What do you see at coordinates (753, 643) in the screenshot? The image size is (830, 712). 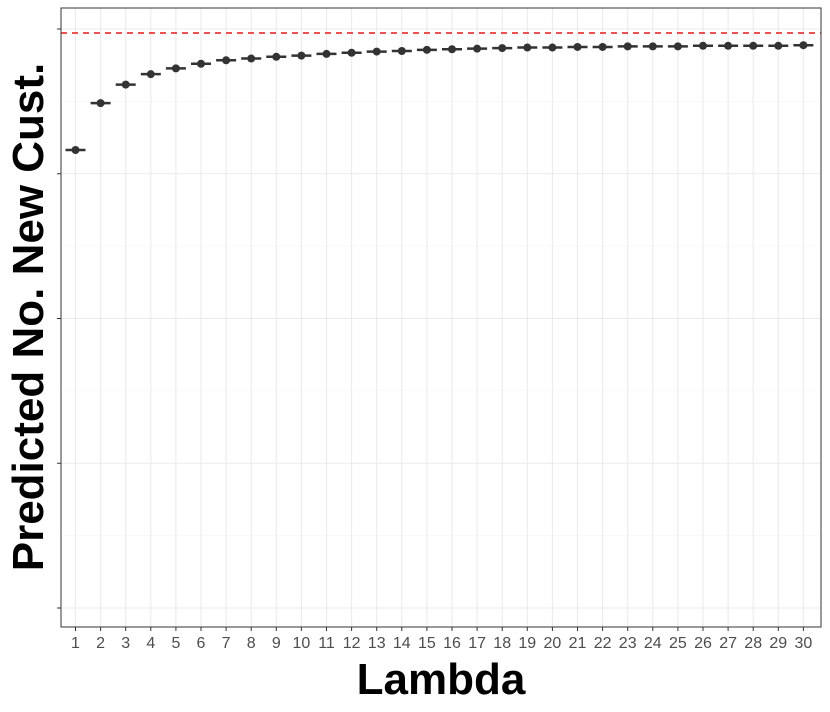 I see `x-tick-label-28: 28` at bounding box center [753, 643].